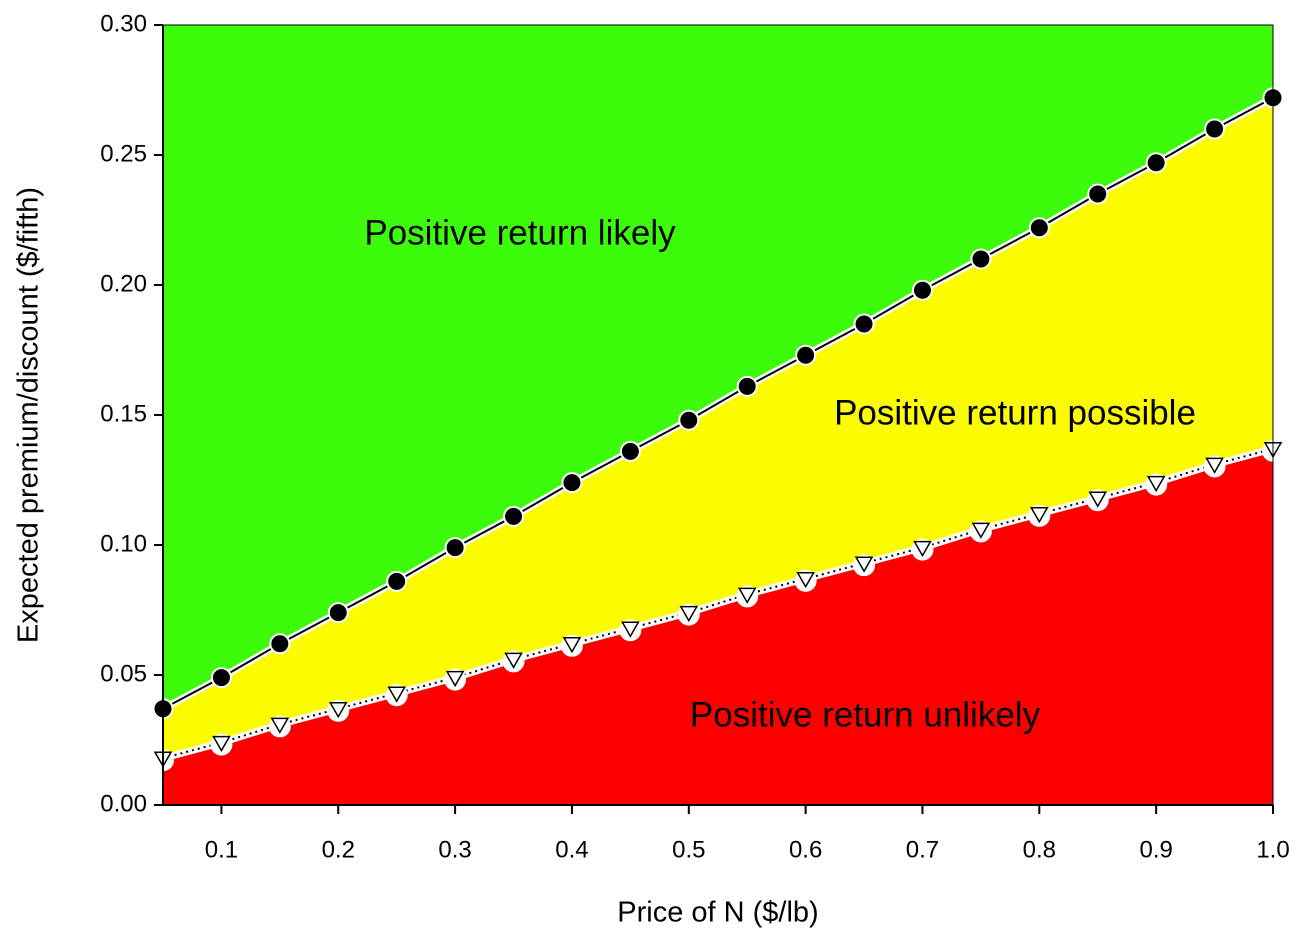 This screenshot has width=1300, height=935. Describe the element at coordinates (123, 543) in the screenshot. I see `y-tick-label: 0.10` at that location.